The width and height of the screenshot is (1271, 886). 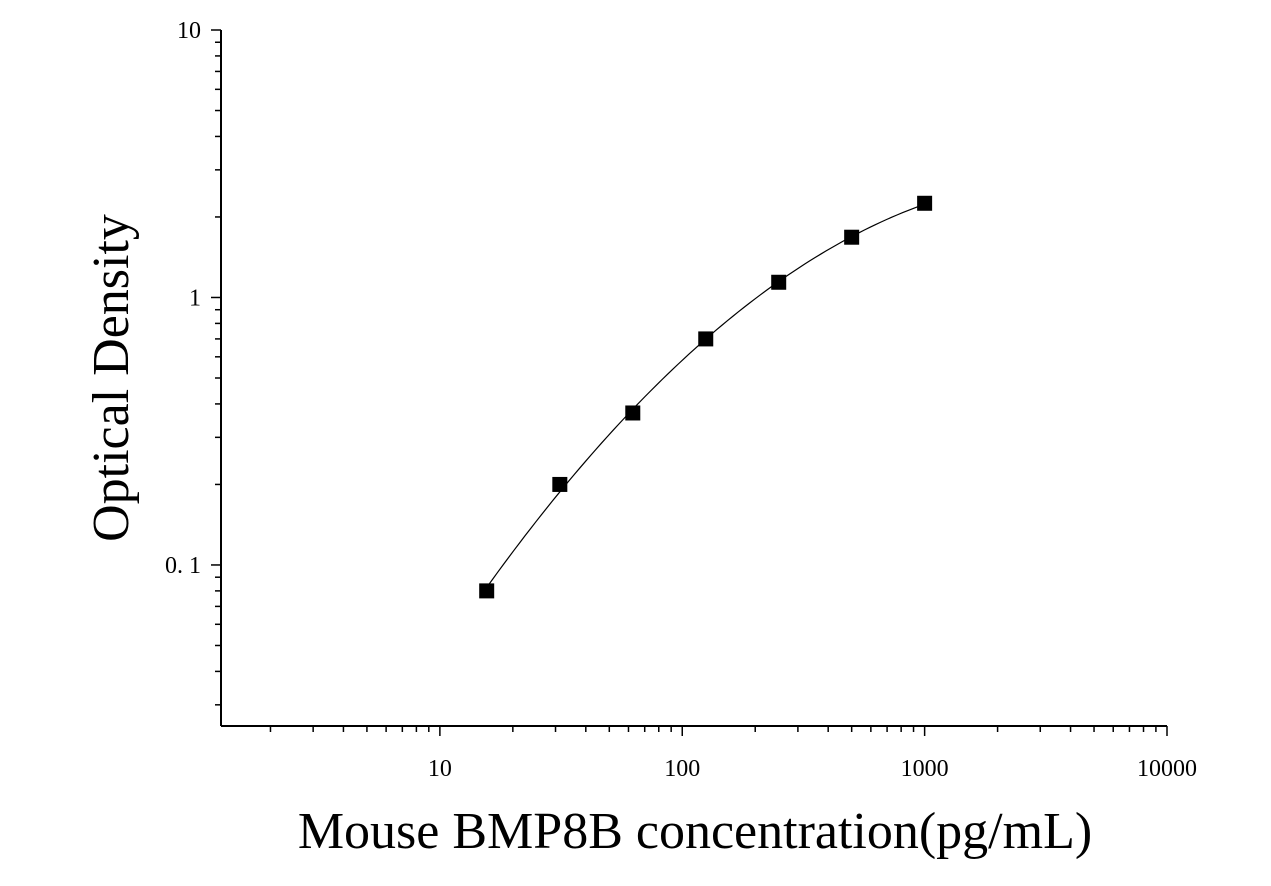 I want to click on x-tick-label: 10000, so click(x=1167, y=769).